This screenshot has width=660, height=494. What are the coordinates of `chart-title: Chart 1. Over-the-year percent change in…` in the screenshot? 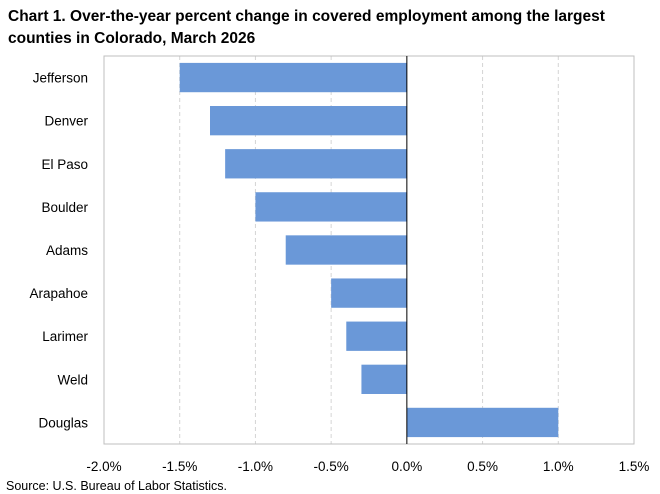 It's located at (306, 27).